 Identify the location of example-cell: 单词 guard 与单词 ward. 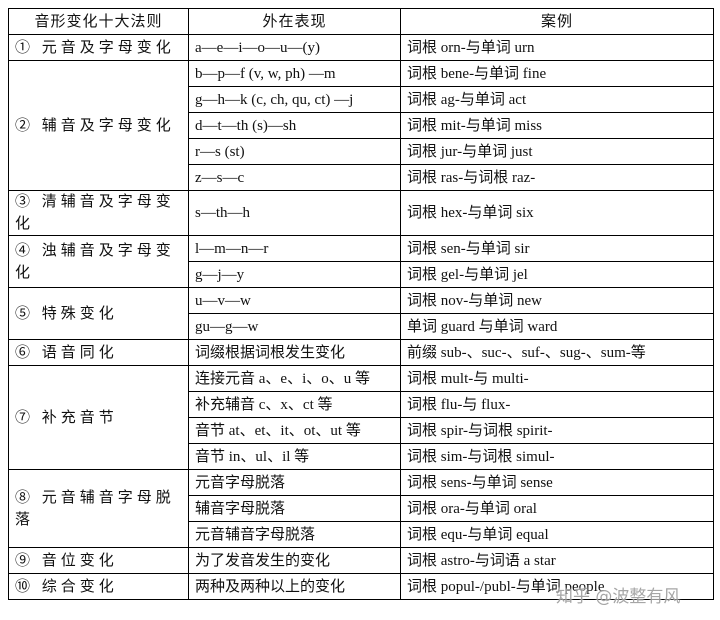
(557, 326).